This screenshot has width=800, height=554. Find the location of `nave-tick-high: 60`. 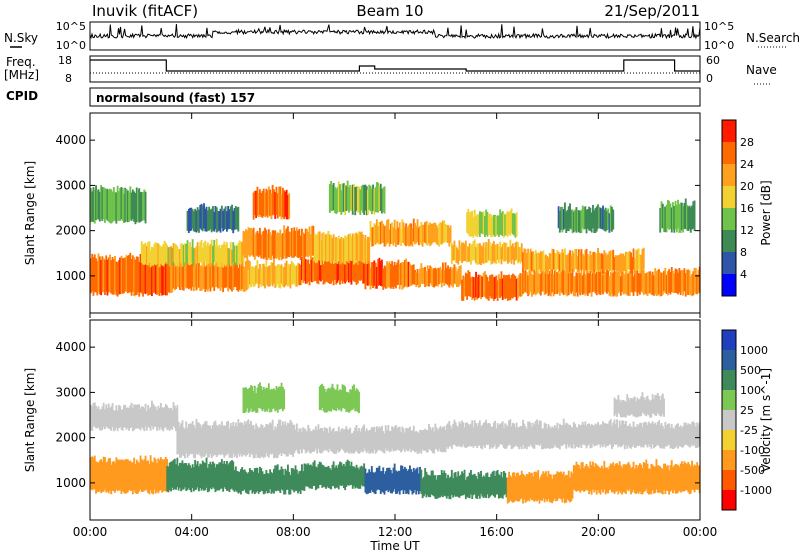

nave-tick-high: 60 is located at coordinates (713, 60).